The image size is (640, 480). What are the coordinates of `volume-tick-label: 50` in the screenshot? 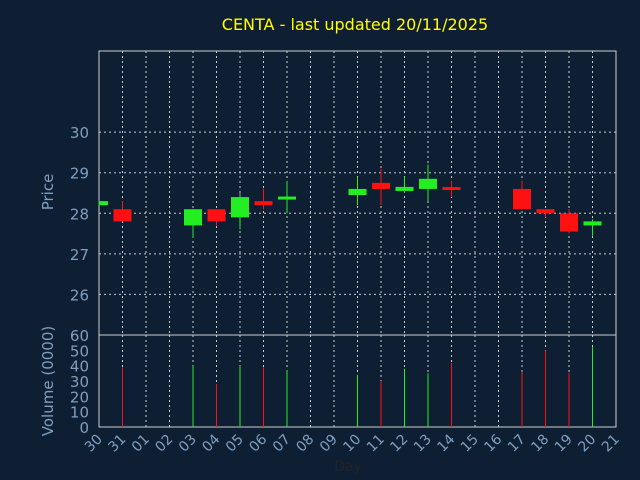 It's located at (79, 351).